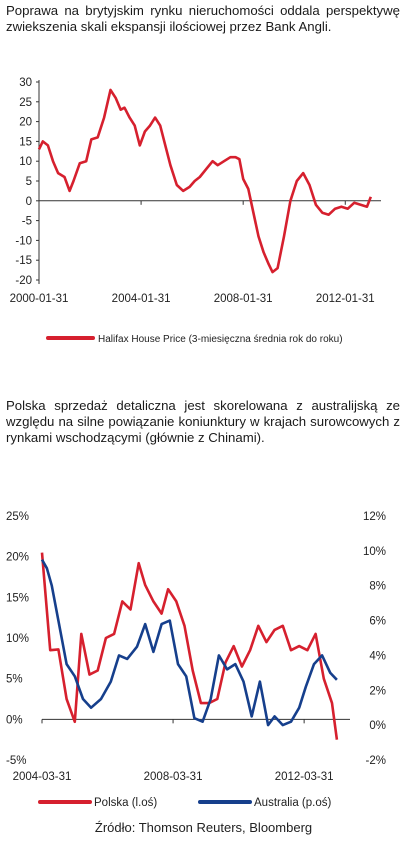 The image size is (407, 845). What do you see at coordinates (243, 299) in the screenshot?
I see `x-tick-label-2008-01-31: 2008-01-31` at bounding box center [243, 299].